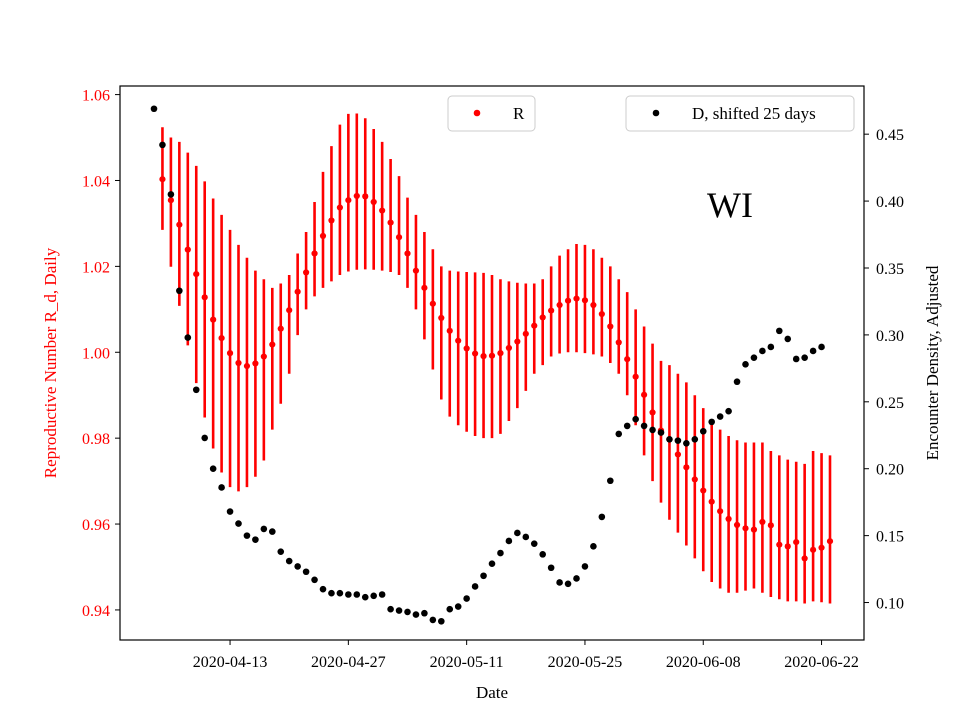 This screenshot has width=960, height=720. I want to click on legend-d: D, shifted 25 days, so click(740, 113).